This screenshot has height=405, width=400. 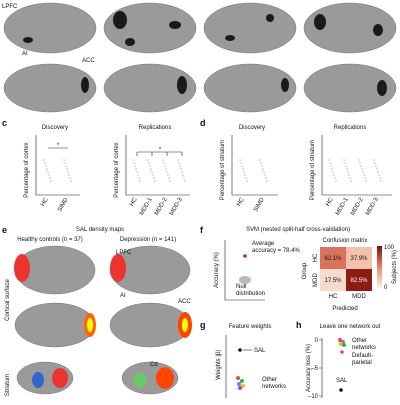 I want to click on subtitle: Healthy controls (n = 37), so click(x=50, y=240).